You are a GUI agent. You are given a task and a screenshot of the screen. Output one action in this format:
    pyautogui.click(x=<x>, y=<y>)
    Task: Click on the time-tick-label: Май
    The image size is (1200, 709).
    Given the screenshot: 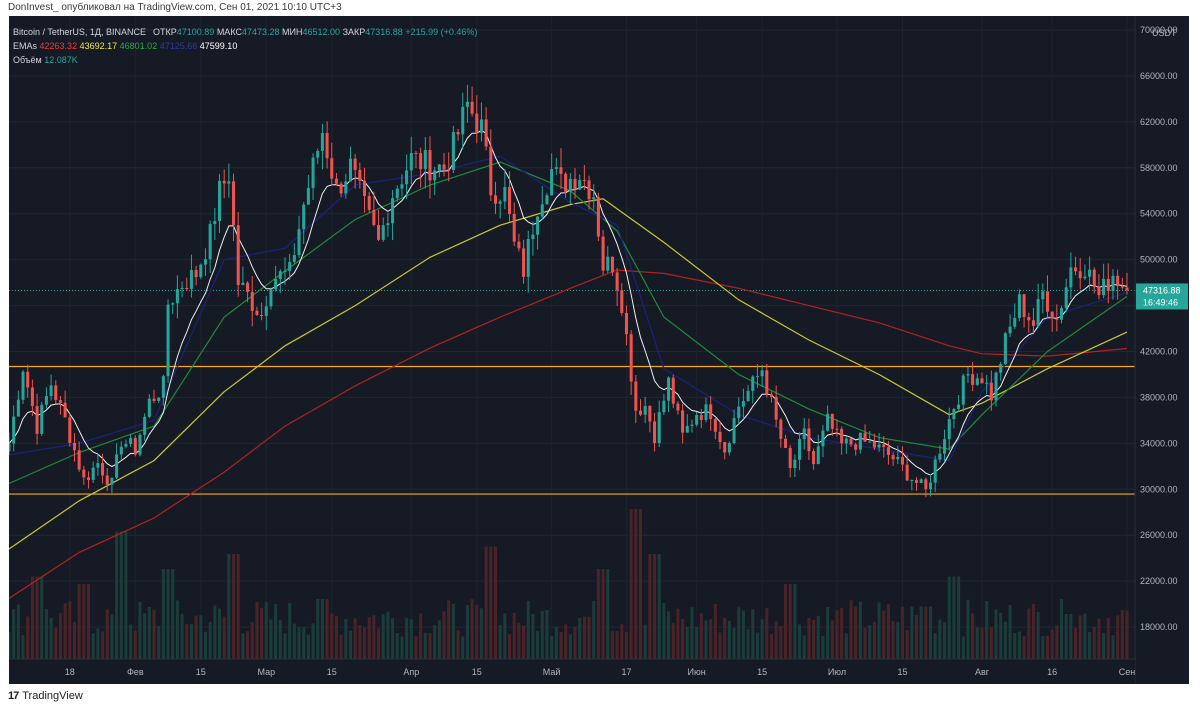 What is the action you would take?
    pyautogui.click(x=552, y=672)
    